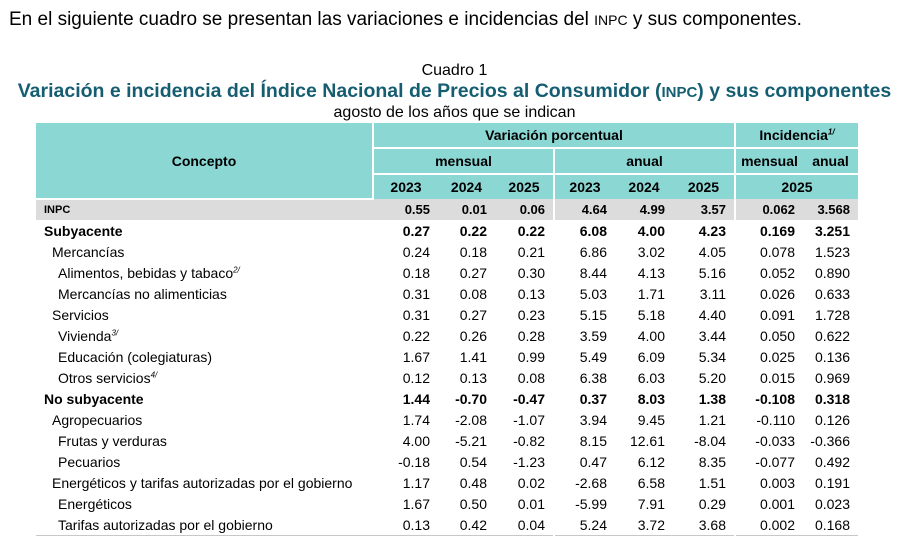 Image resolution: width=909 pixels, height=551 pixels. I want to click on cell-value: 0.023, so click(832, 503).